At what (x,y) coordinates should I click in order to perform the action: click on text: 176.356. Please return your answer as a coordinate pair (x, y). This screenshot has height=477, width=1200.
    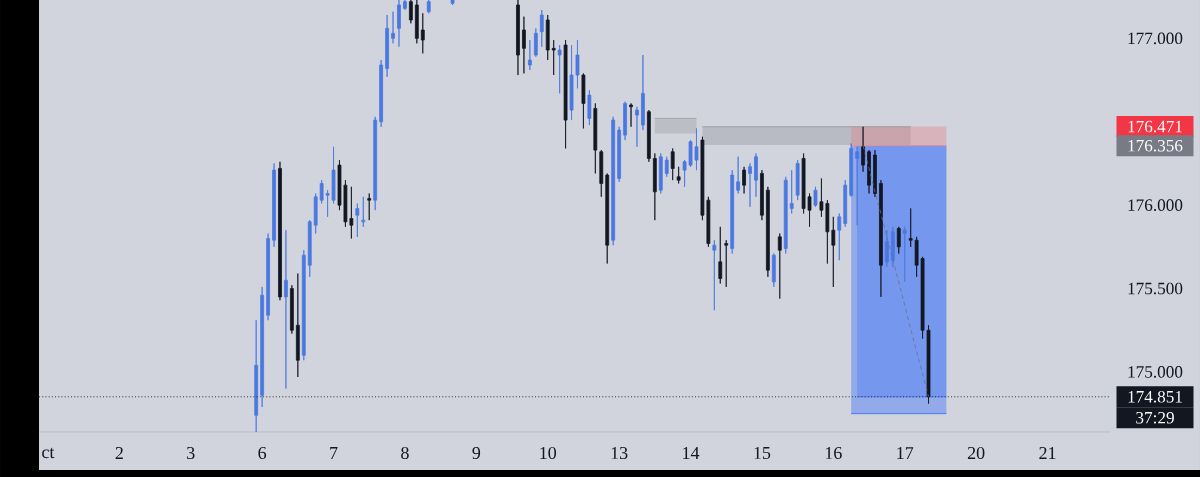
    Looking at the image, I should click on (1155, 145).